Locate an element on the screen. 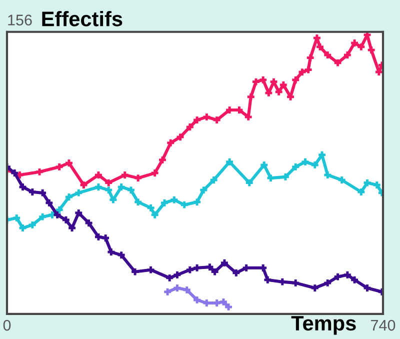  x-tick-label: 0 is located at coordinates (7, 325).